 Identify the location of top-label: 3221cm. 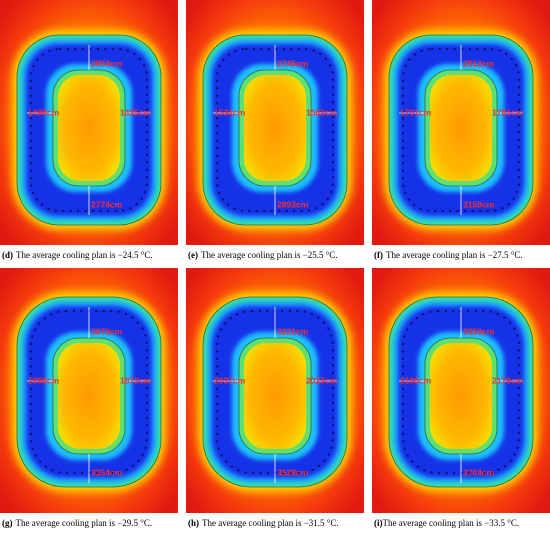
(293, 331).